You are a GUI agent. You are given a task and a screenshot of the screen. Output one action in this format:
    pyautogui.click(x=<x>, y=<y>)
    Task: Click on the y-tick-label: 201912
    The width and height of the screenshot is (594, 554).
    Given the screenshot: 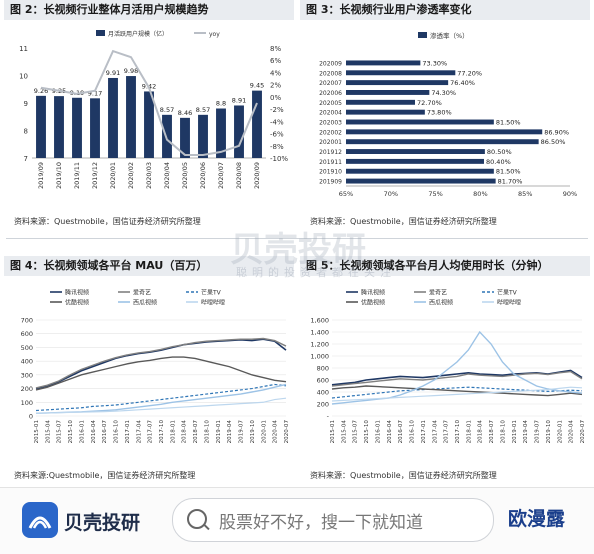 What is the action you would take?
    pyautogui.click(x=330, y=152)
    